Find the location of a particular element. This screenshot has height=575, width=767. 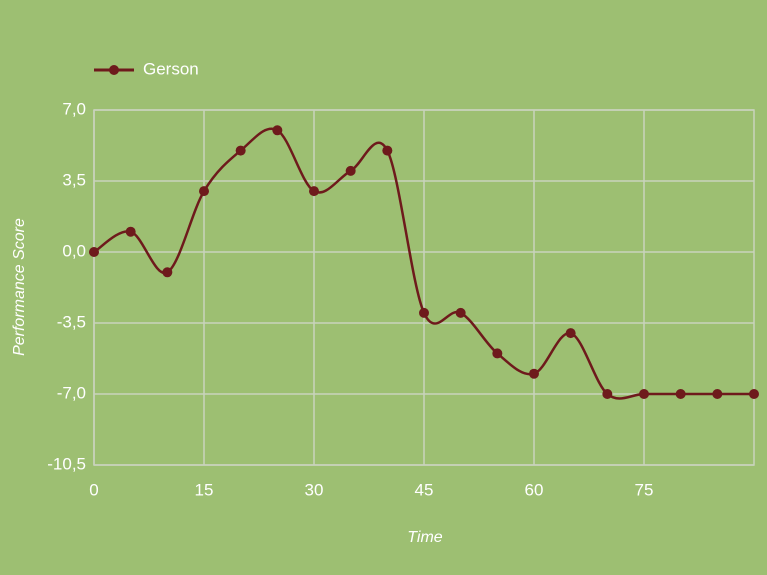

y-tick-label: -7,0 is located at coordinates (71, 392).